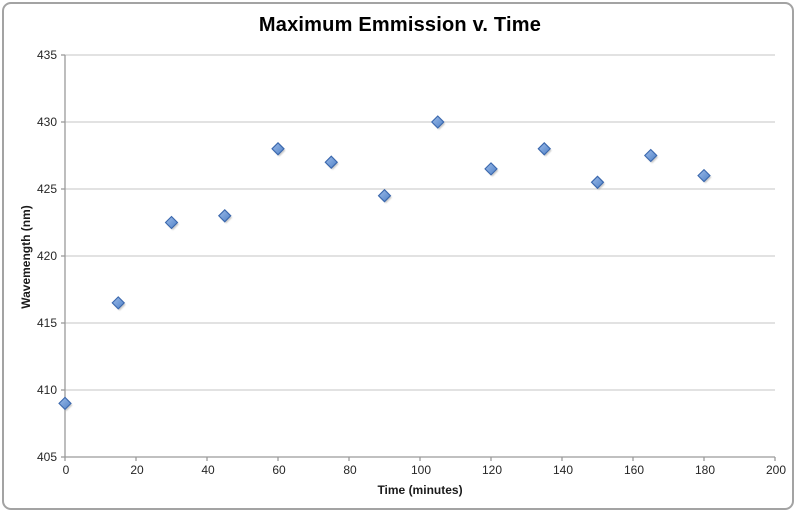  What do you see at coordinates (66, 470) in the screenshot?
I see `x-tick-label: 0` at bounding box center [66, 470].